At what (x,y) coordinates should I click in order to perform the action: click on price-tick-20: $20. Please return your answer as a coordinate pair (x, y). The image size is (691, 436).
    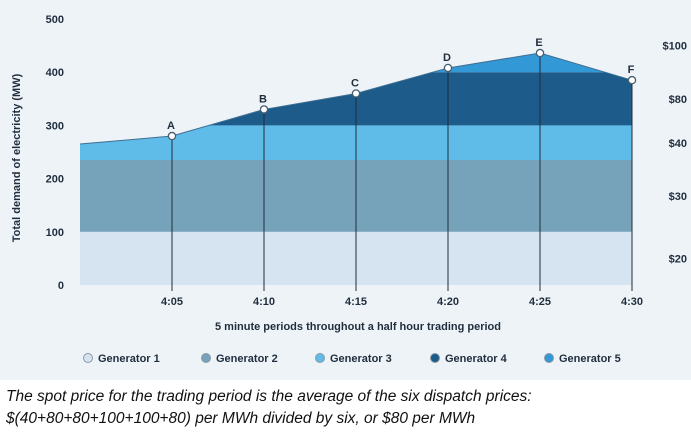
    Looking at the image, I should click on (678, 259).